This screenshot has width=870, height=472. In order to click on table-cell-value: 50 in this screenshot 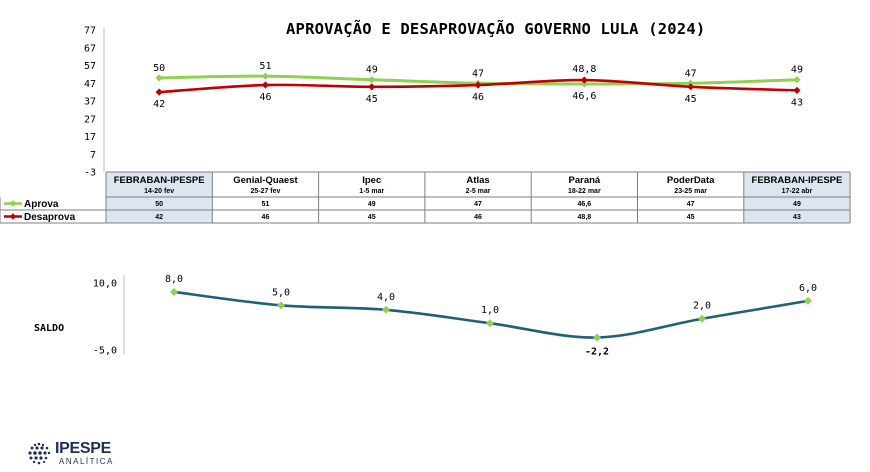, I will do `click(159, 204)`.